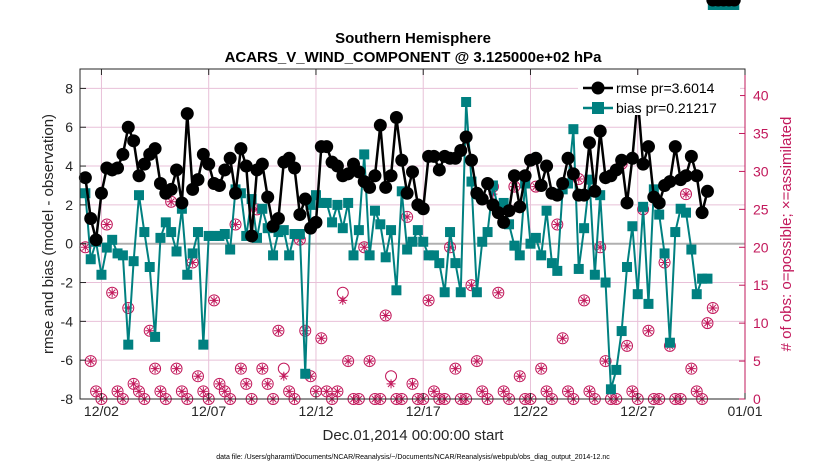 The height and width of the screenshot is (470, 830). I want to click on y-tick-label: 6, so click(69, 127).